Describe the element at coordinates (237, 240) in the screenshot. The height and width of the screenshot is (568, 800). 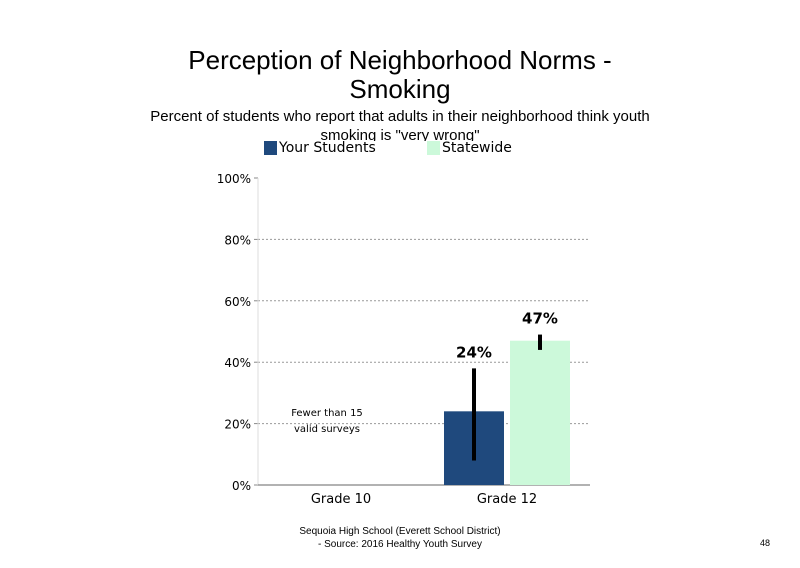
I see `y-tick-label: 80%` at that location.